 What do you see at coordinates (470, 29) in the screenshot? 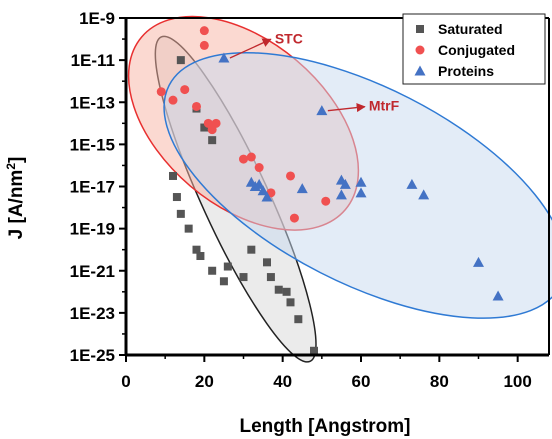
I see `legend-label-saturated: Saturated` at bounding box center [470, 29].